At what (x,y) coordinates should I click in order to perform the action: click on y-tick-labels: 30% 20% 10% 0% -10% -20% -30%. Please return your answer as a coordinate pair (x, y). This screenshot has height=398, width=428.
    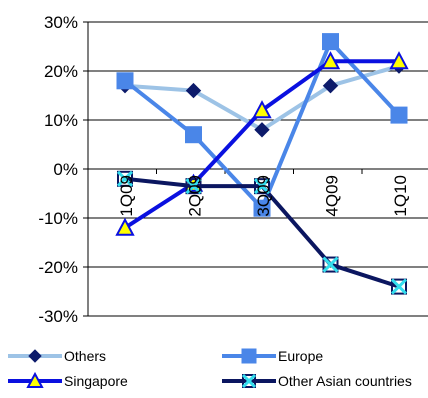
    Looking at the image, I should click on (58, 169).